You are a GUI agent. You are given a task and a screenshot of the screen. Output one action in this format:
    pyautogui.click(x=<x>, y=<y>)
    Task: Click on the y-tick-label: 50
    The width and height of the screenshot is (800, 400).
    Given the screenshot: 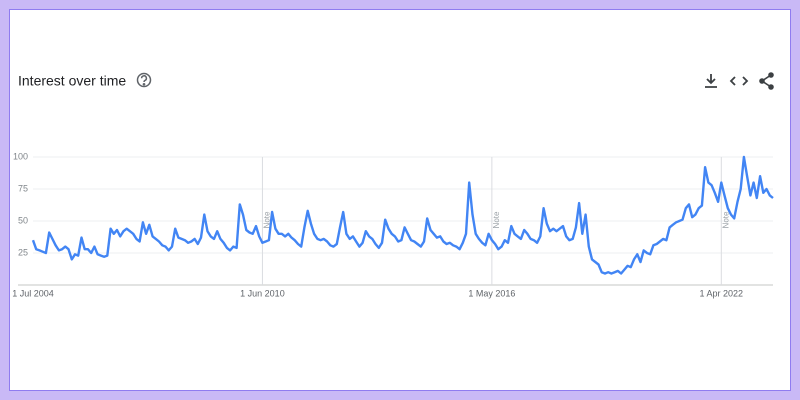 What is the action you would take?
    pyautogui.click(x=23, y=220)
    